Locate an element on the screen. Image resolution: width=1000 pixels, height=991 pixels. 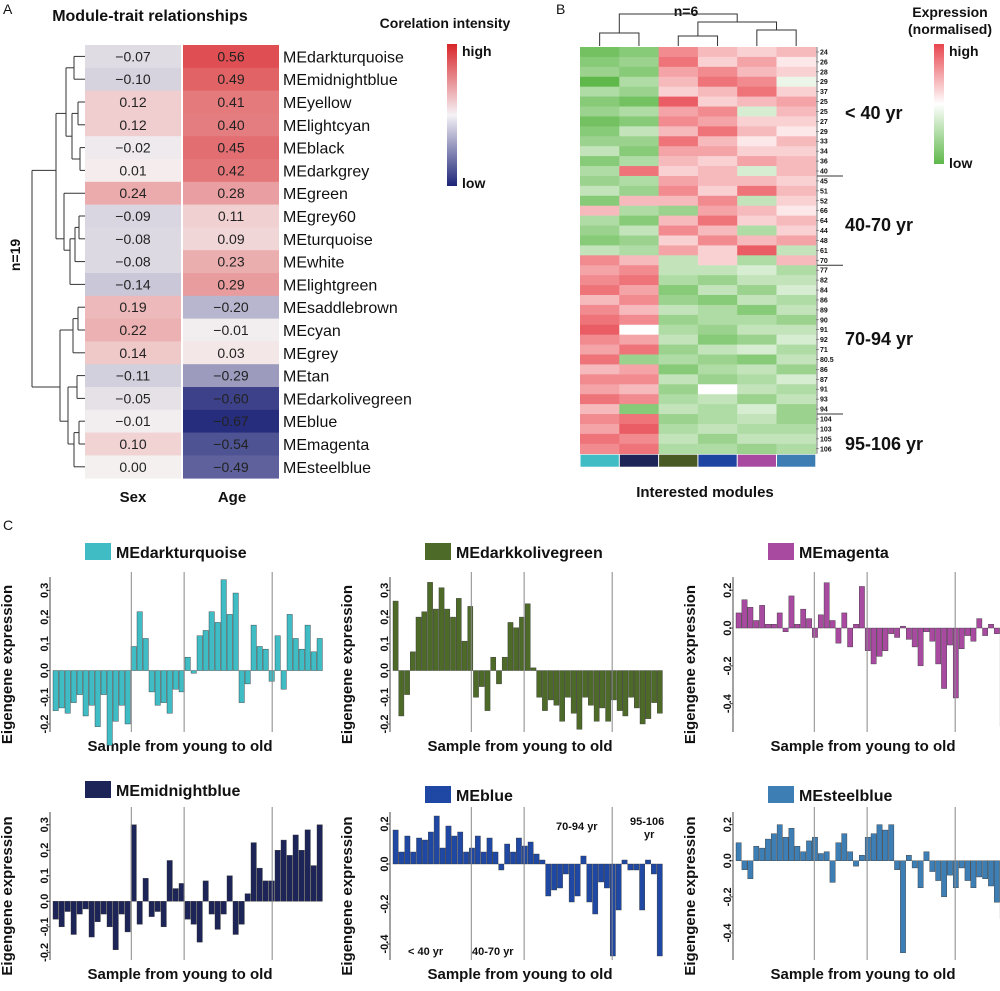
heatmap-b-age-label: 48 is located at coordinates (824, 241).